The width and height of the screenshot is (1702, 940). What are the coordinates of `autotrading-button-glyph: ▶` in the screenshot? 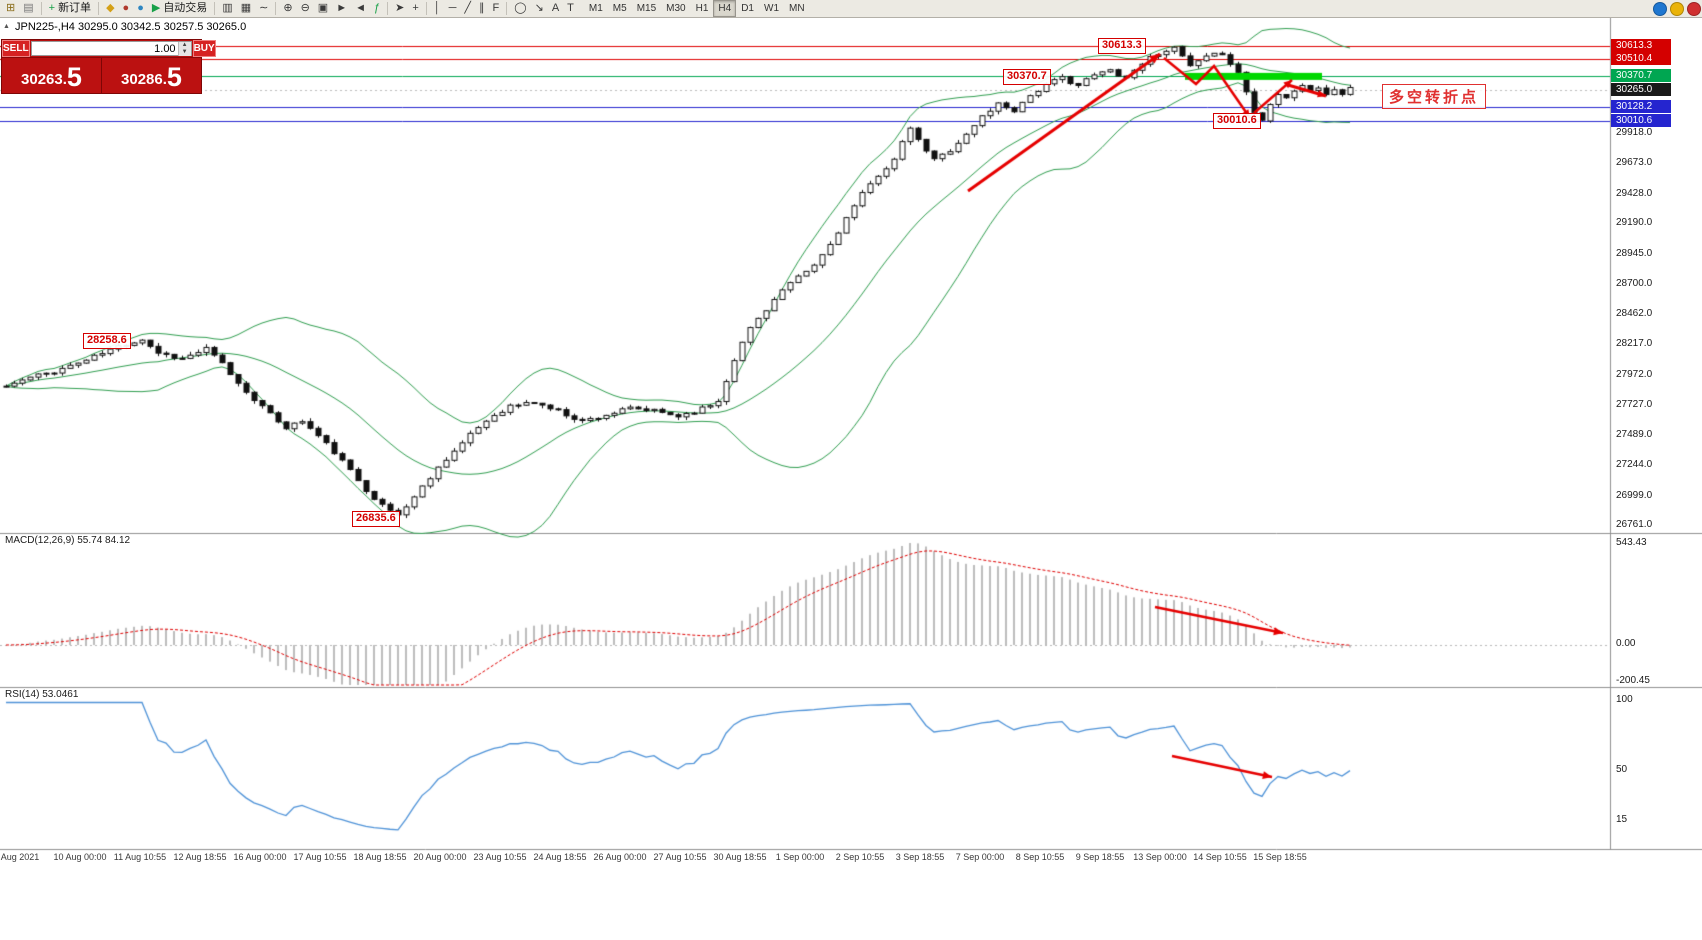 It's located at (156, 8).